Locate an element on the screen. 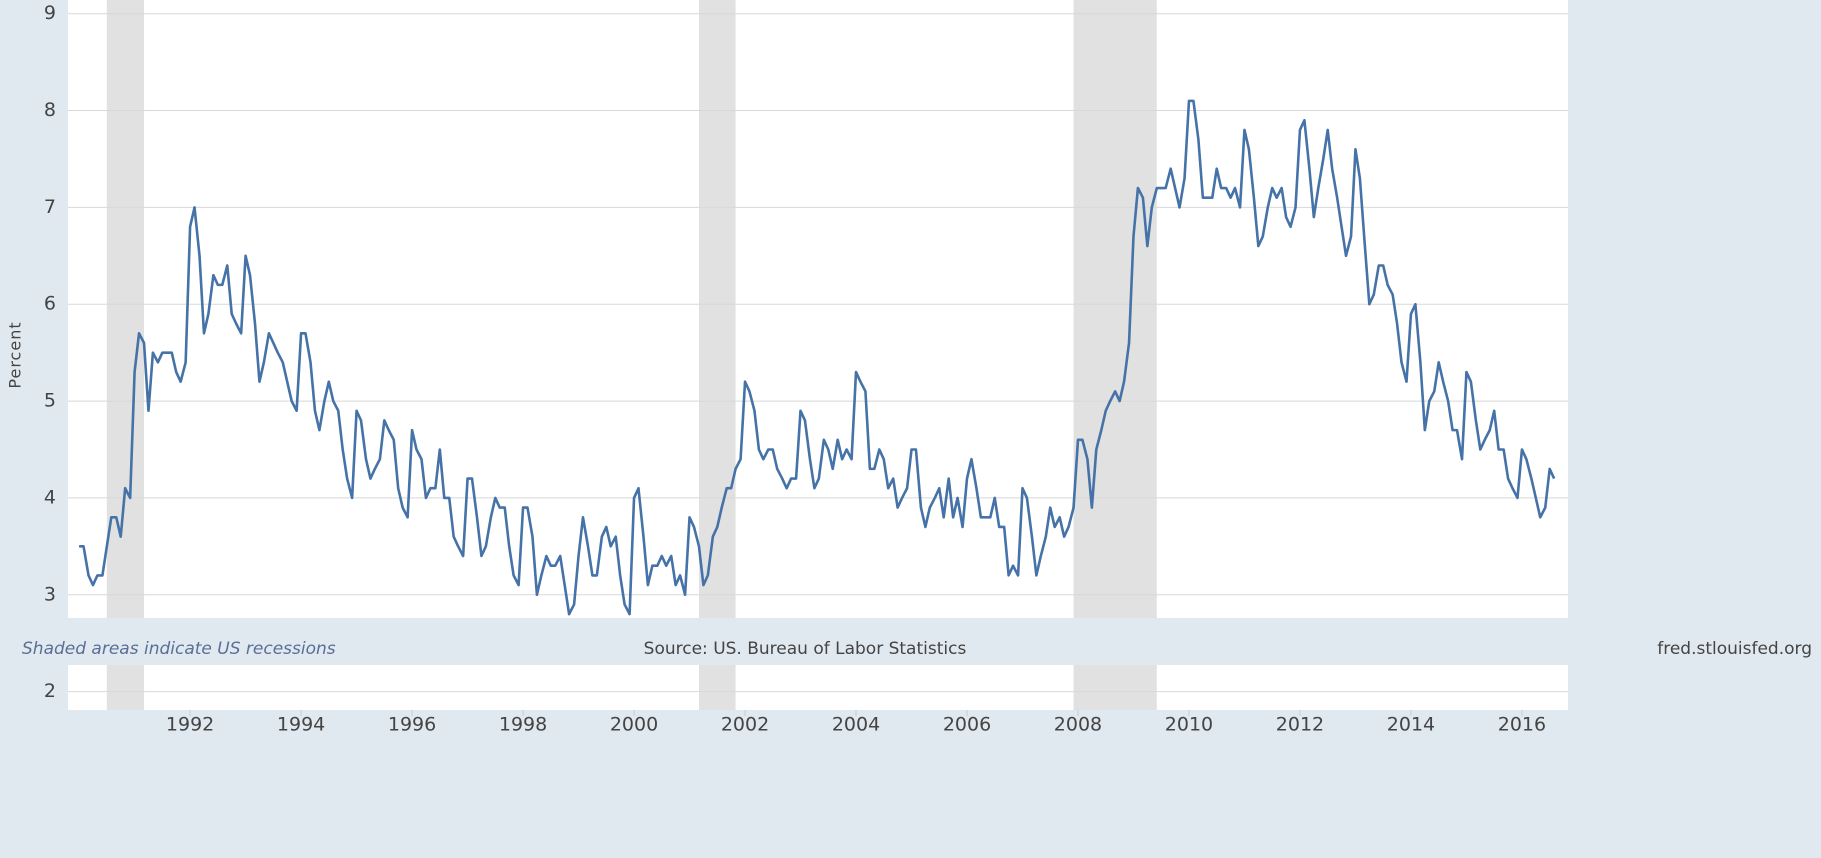 The height and width of the screenshot is (858, 1821). y-tick-label: 7 is located at coordinates (50, 207).